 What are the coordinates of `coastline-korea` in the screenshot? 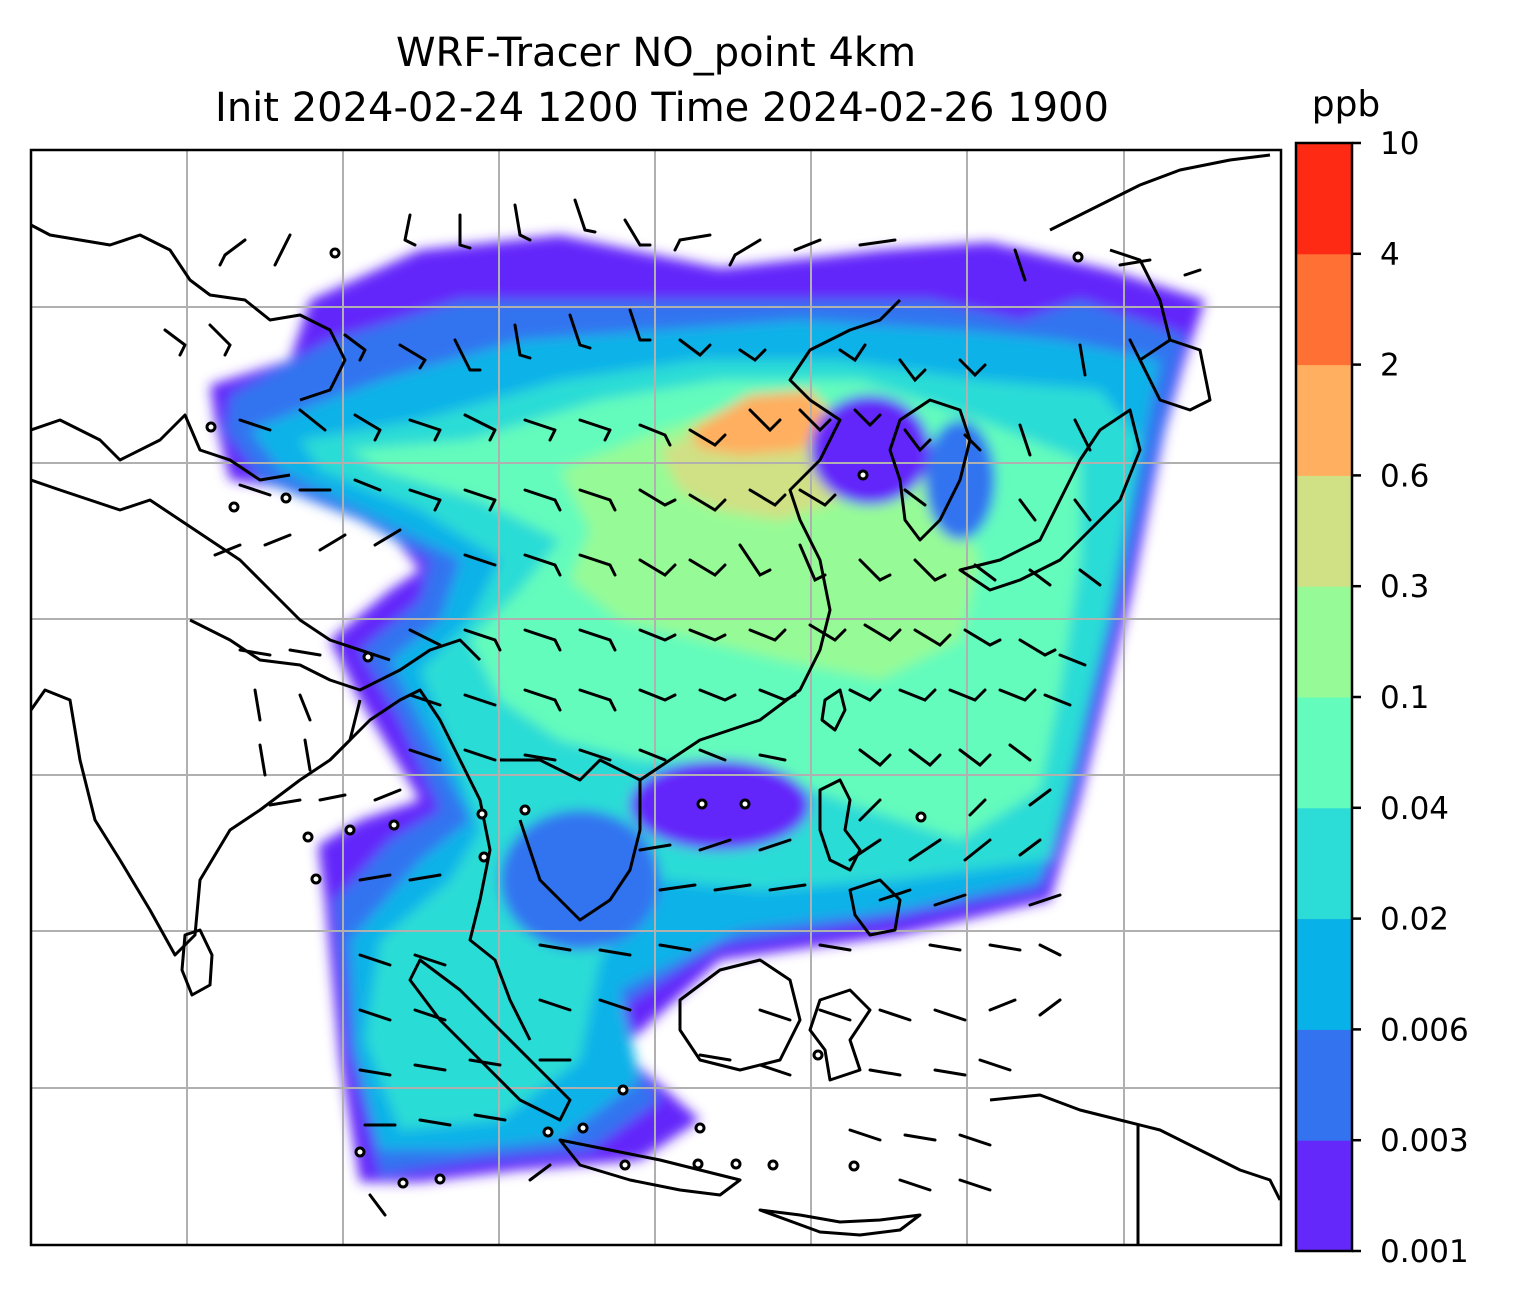 It's located at (930, 470).